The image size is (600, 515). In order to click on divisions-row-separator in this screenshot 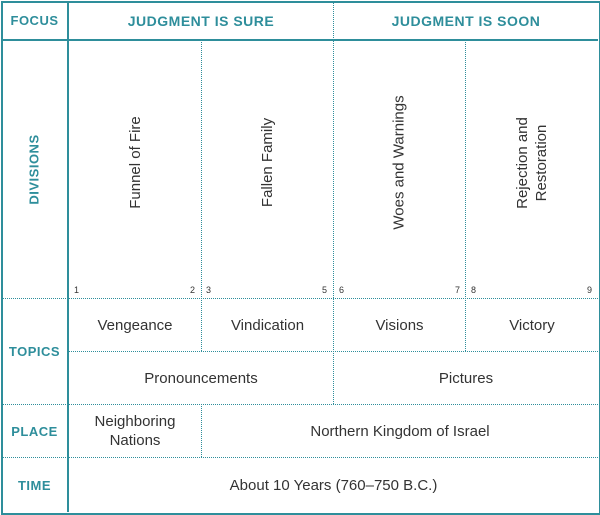, I will do `click(300, 298)`.